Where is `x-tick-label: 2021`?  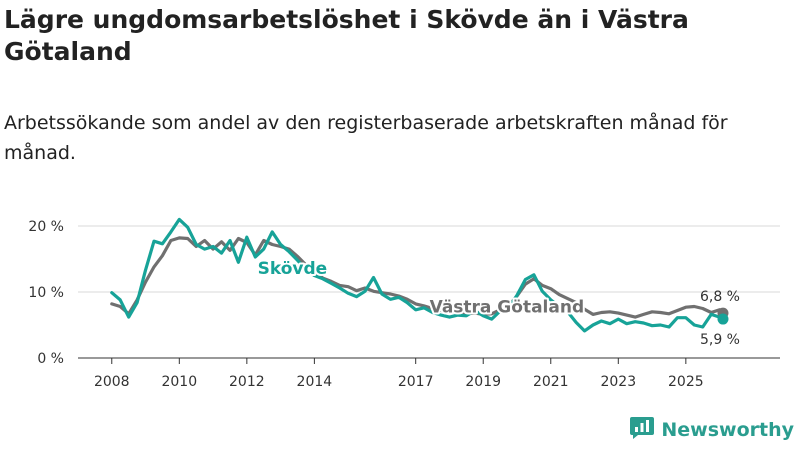
x-tick-label: 2021 is located at coordinates (551, 382).